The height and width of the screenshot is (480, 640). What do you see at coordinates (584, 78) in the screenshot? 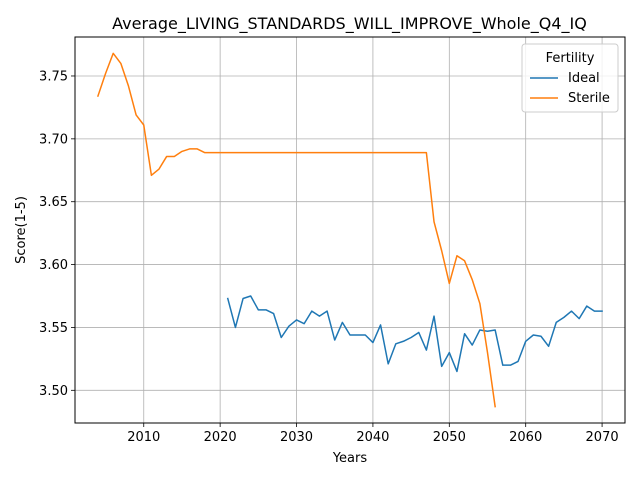
I see `legend-label-ideal: Ideal` at bounding box center [584, 78].